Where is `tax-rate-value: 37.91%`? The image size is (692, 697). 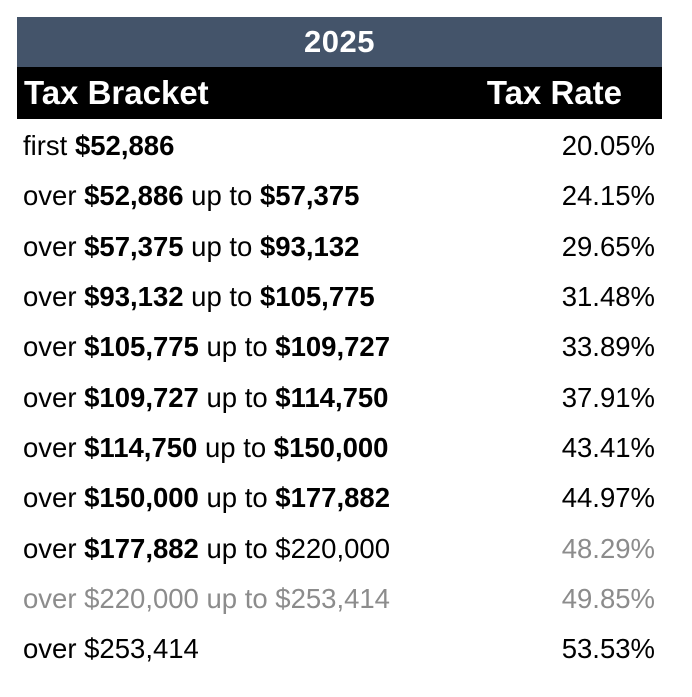 tax-rate-value: 37.91% is located at coordinates (608, 397).